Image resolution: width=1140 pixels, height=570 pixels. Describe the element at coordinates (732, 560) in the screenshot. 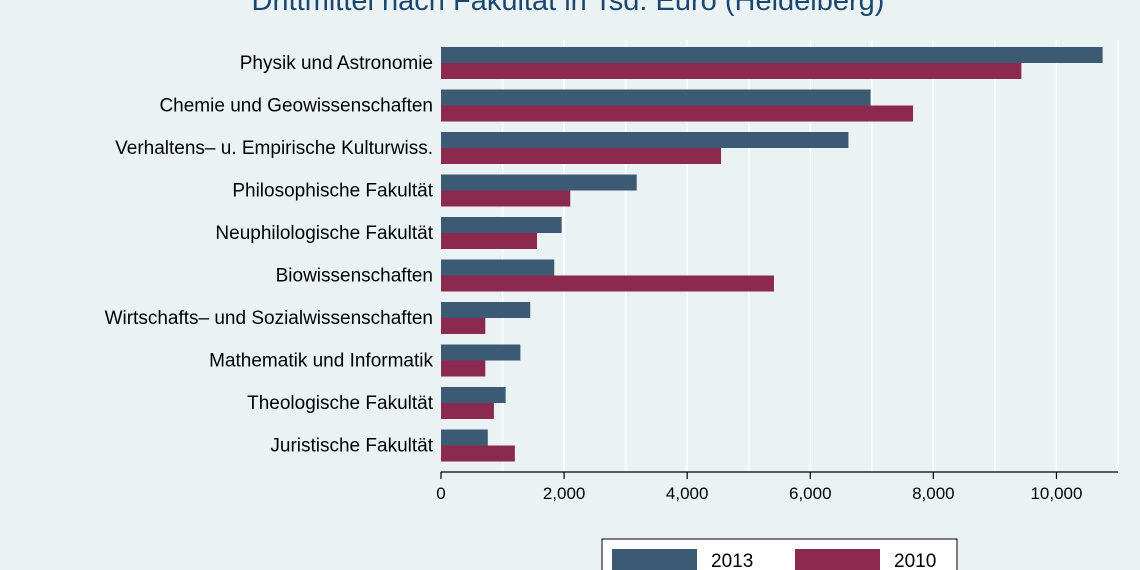

I see `legend-label: 2013` at that location.